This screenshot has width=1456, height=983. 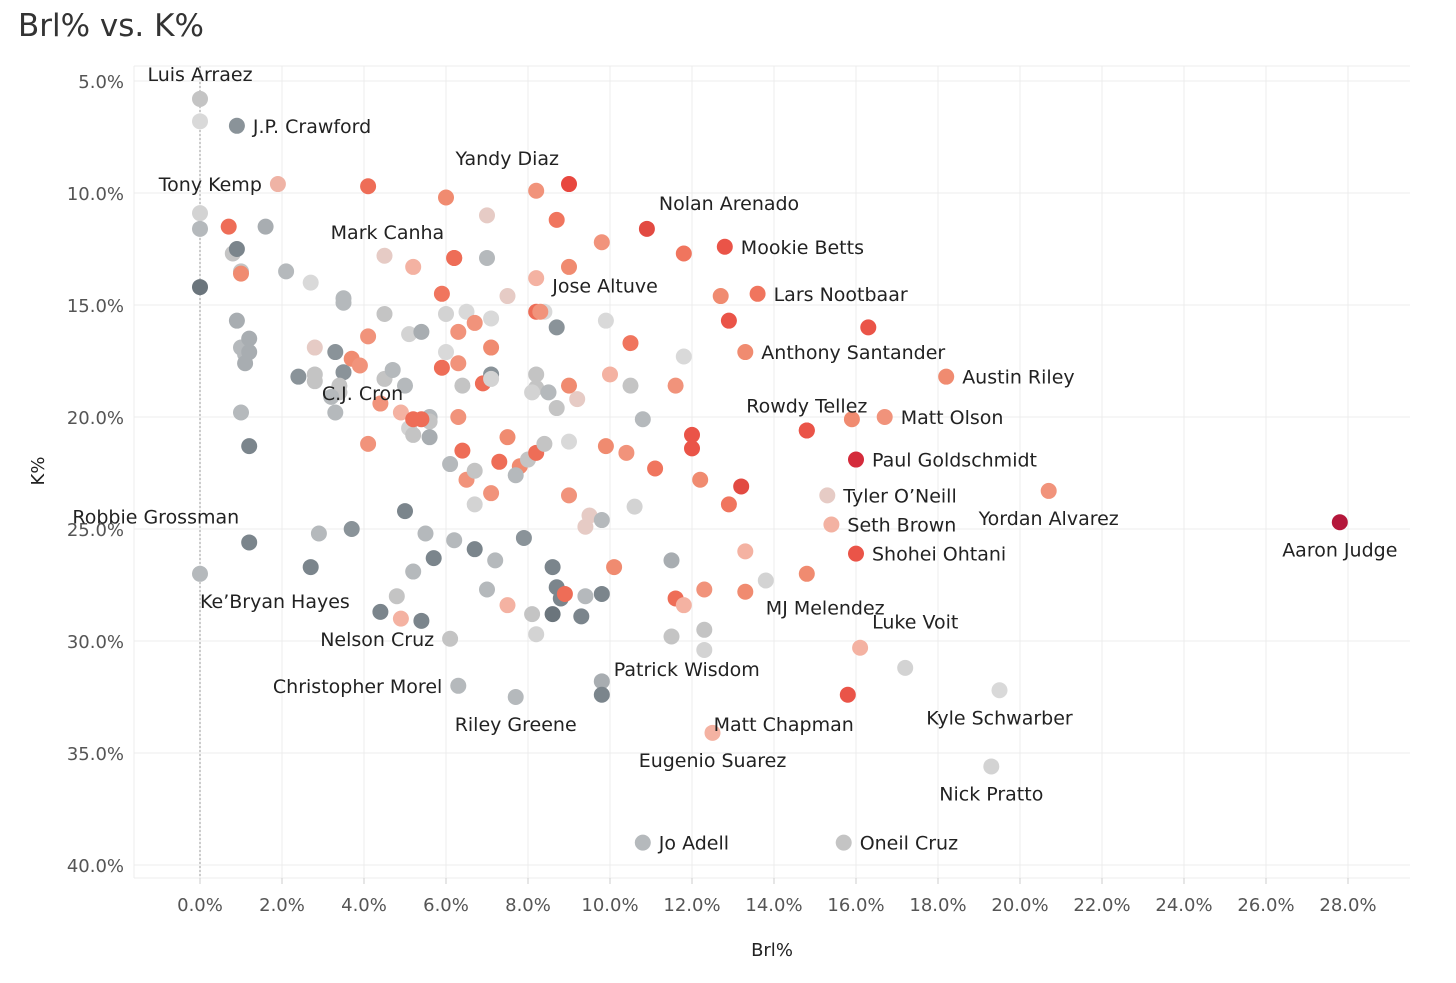 I want to click on point-label: Lars Nootbaar, so click(x=841, y=295).